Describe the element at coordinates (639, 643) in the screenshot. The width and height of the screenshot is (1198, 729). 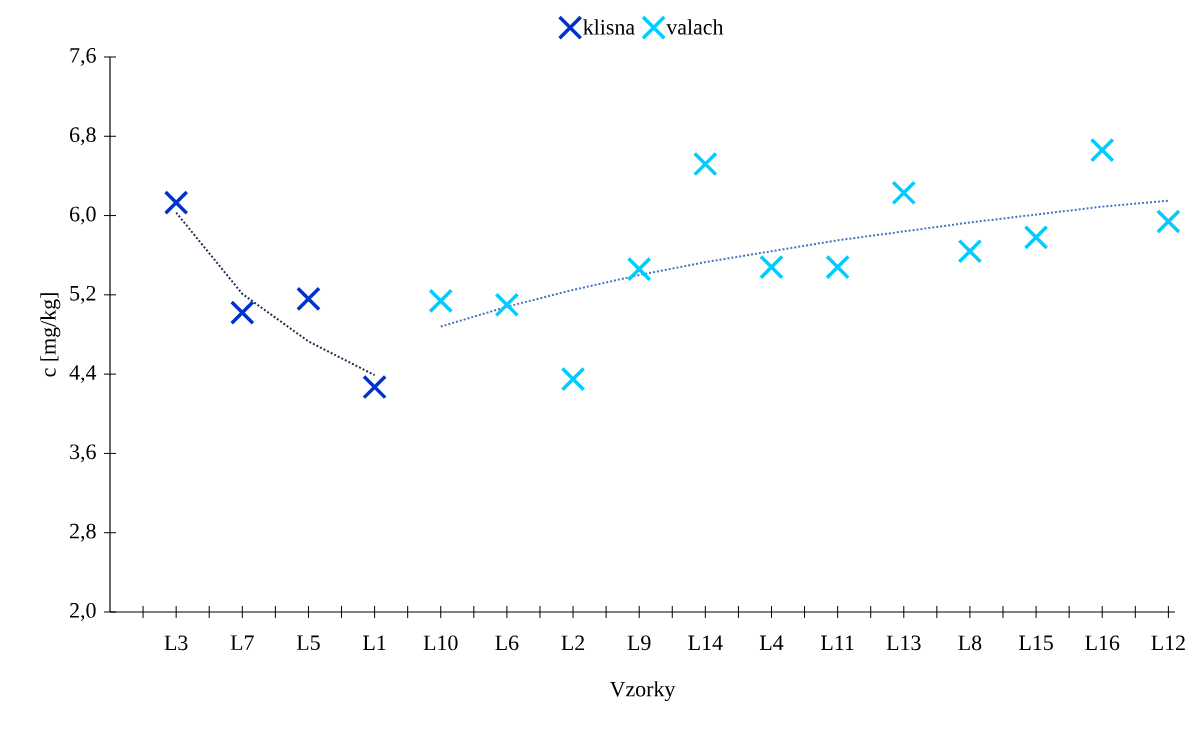
I see `x-tick-label: L9` at that location.